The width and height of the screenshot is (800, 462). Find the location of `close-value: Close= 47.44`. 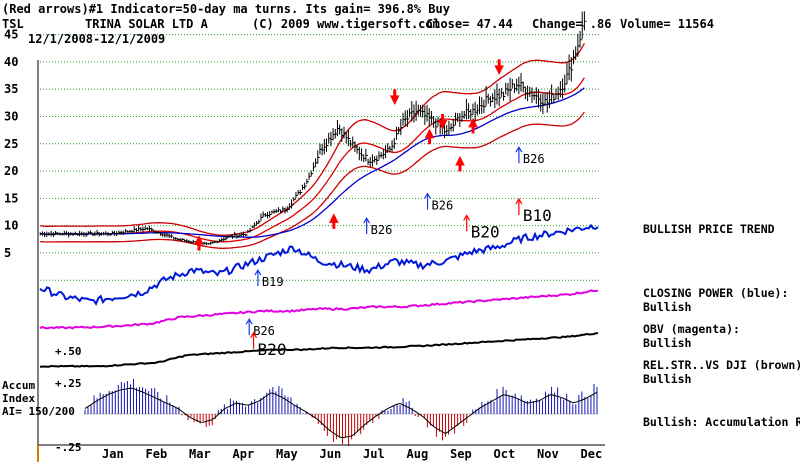

close-value: Close= 47.44 is located at coordinates (469, 24).